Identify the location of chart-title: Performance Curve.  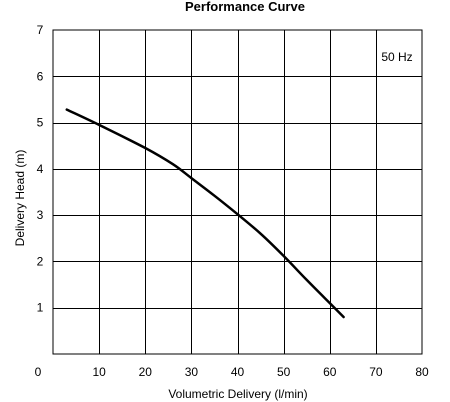
(245, 7).